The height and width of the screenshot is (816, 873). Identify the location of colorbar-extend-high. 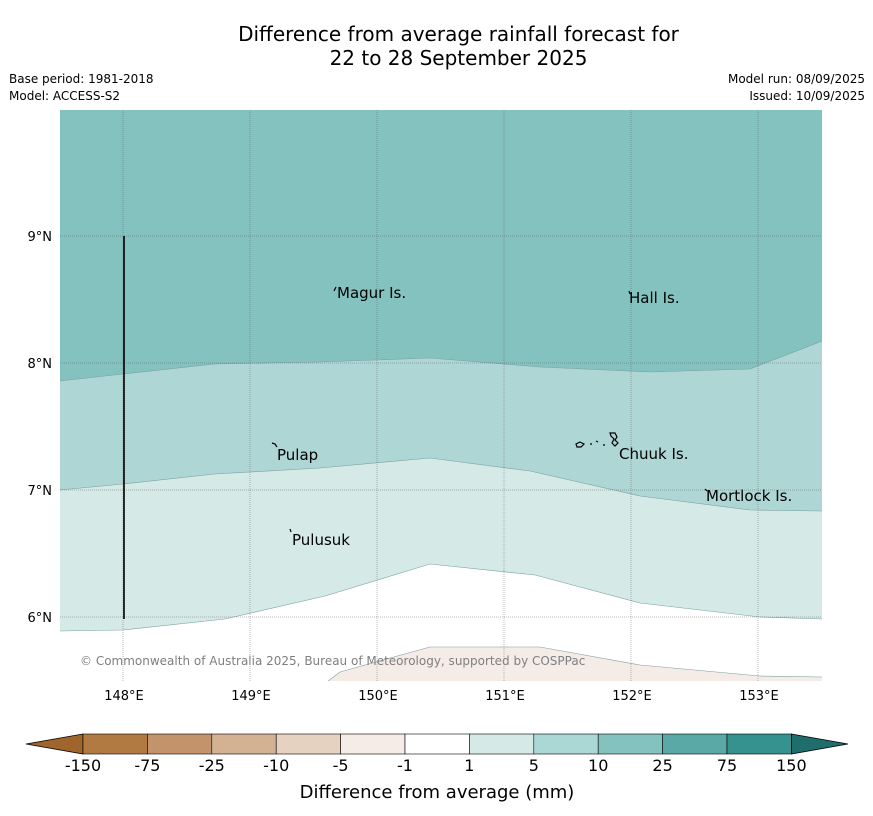
(820, 744).